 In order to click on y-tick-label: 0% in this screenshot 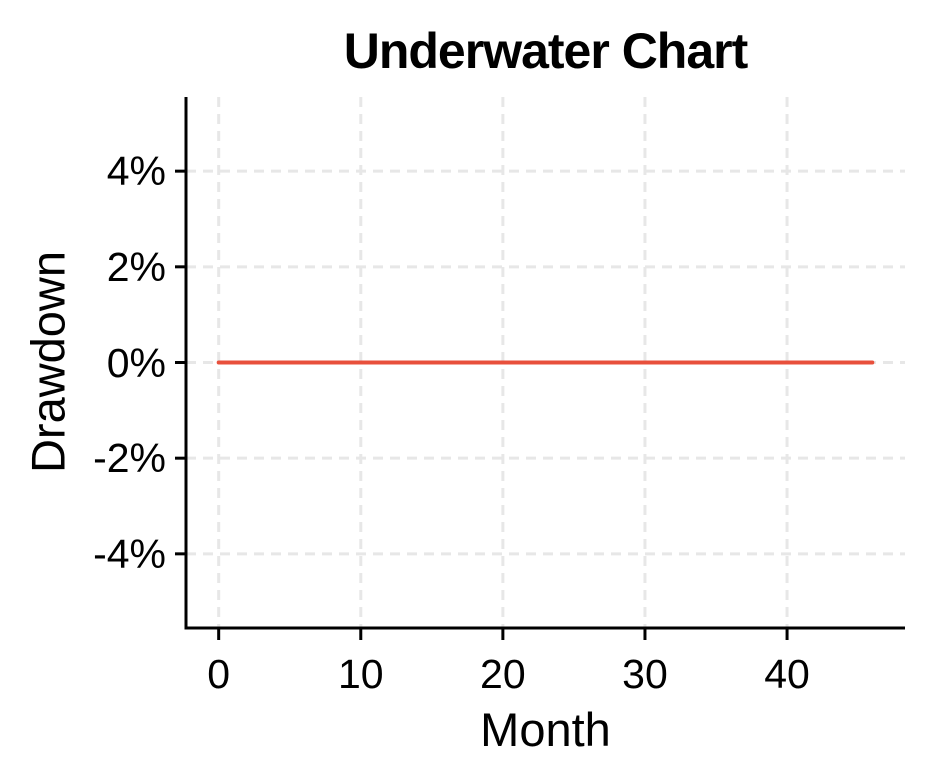, I will do `click(136, 362)`.